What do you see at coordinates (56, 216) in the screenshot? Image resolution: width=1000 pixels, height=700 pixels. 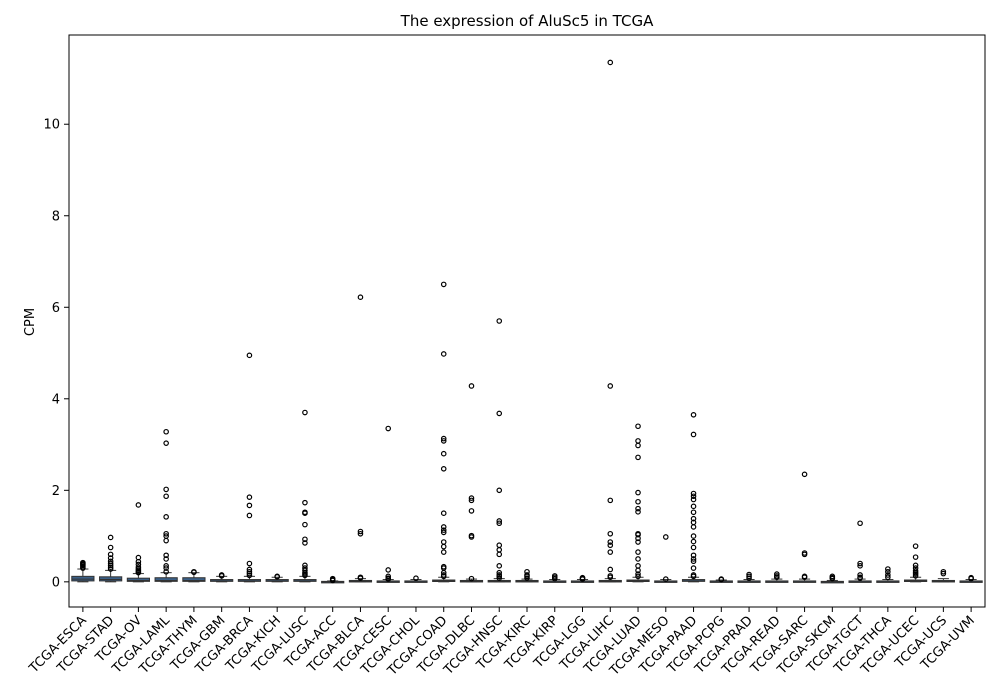 I see `y-tick-label: 8` at bounding box center [56, 216].